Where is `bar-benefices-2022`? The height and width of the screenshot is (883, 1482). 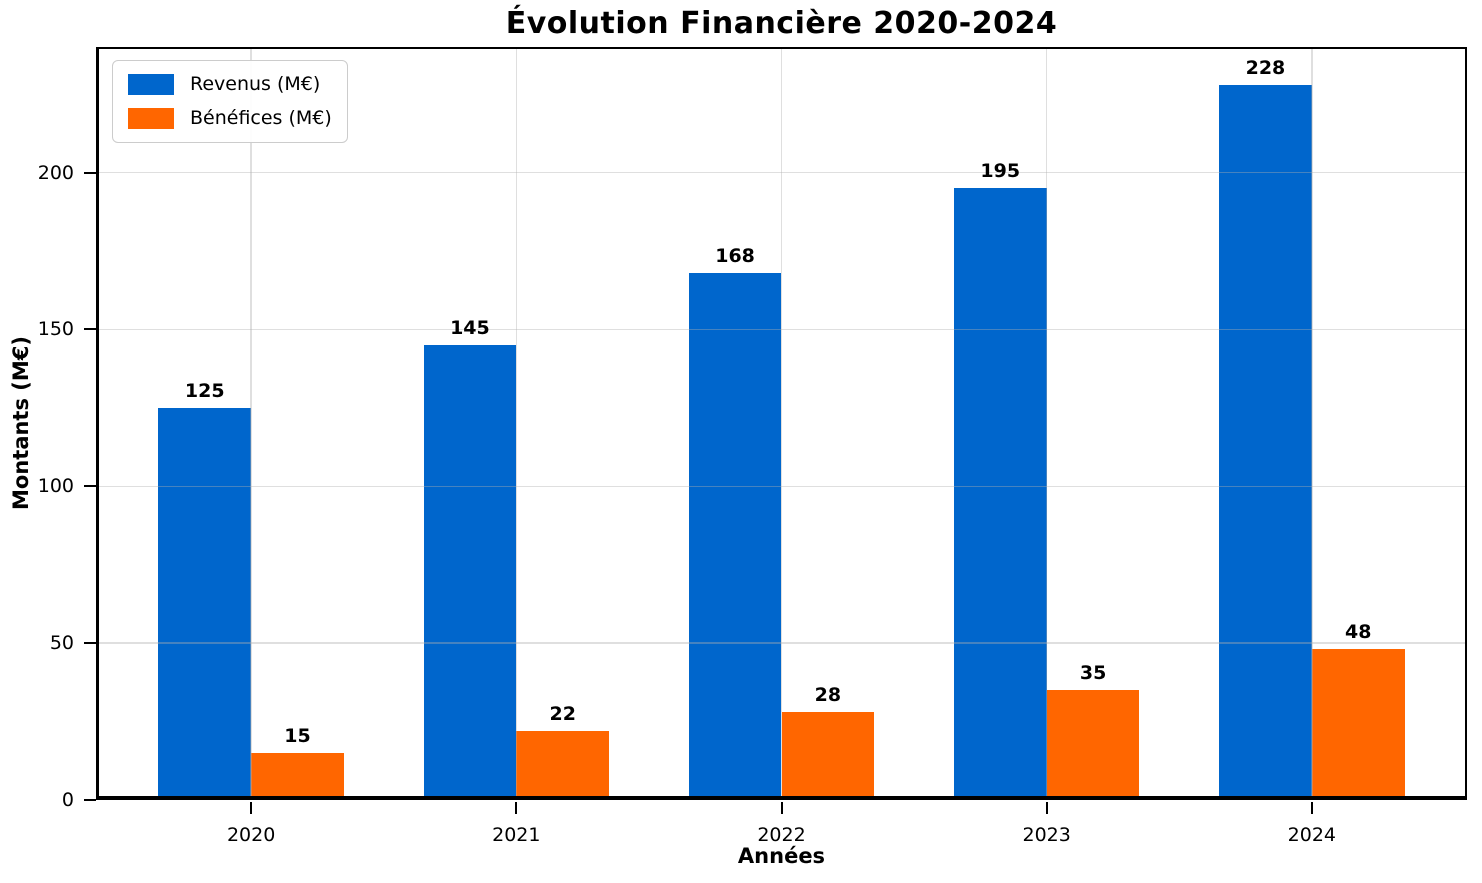 bar-benefices-2022 is located at coordinates (828, 756).